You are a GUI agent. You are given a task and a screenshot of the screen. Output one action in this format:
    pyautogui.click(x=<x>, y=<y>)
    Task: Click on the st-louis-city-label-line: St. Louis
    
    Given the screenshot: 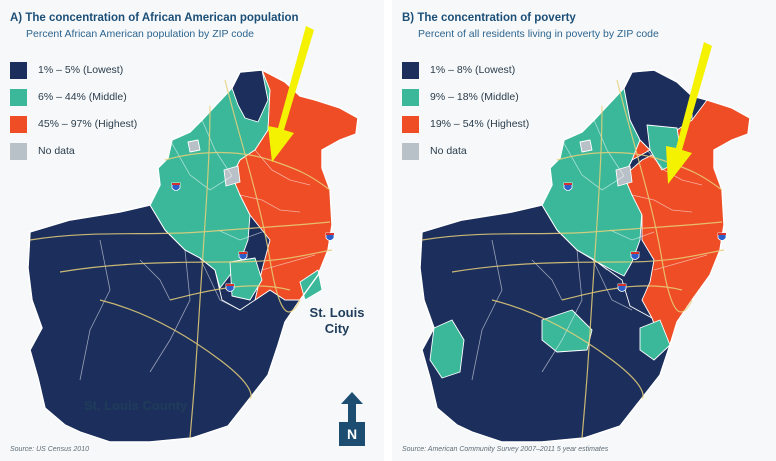 What is the action you would take?
    pyautogui.click(x=337, y=312)
    